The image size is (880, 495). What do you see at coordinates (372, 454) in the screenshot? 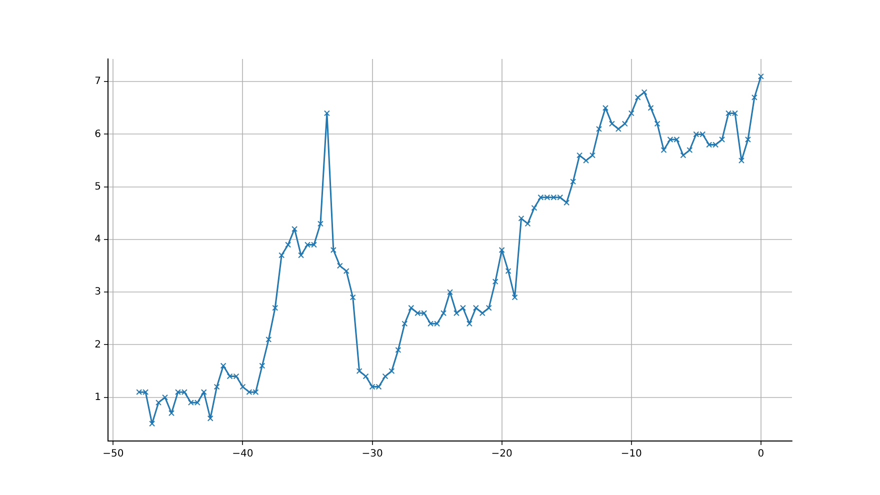
I see `x-tick-label: −30` at bounding box center [372, 454].